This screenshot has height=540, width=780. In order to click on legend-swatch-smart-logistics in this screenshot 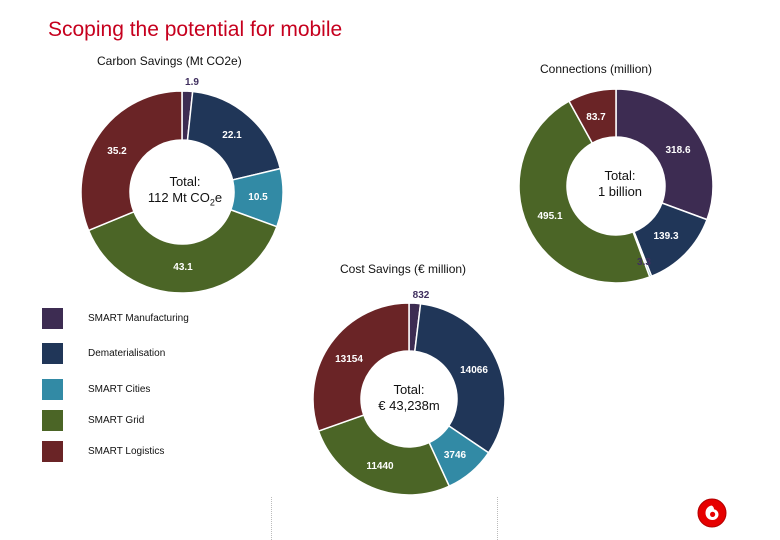, I will do `click(52, 451)`.